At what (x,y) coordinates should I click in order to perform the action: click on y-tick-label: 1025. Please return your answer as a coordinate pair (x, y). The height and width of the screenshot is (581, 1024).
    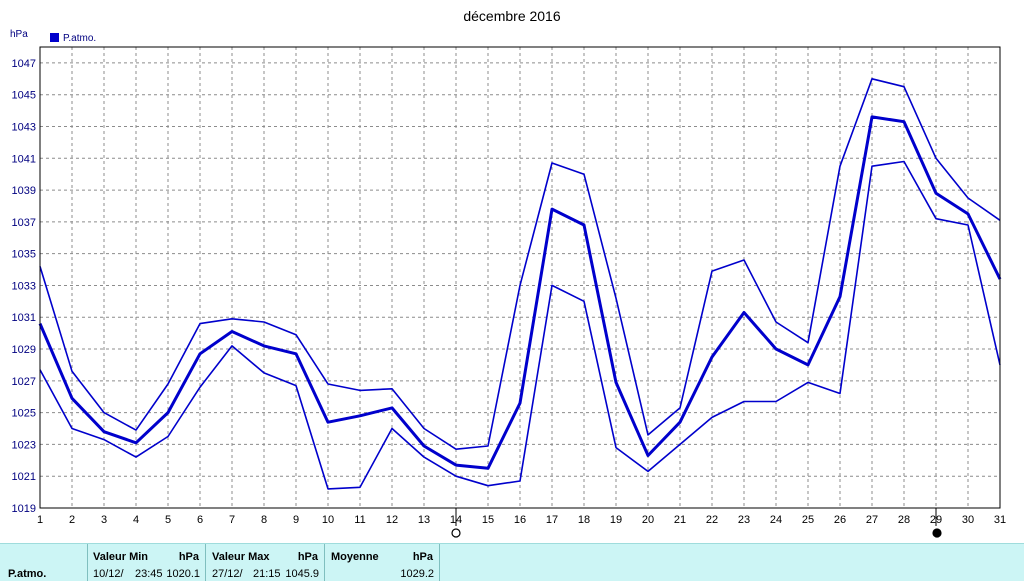
    Looking at the image, I should click on (24, 414).